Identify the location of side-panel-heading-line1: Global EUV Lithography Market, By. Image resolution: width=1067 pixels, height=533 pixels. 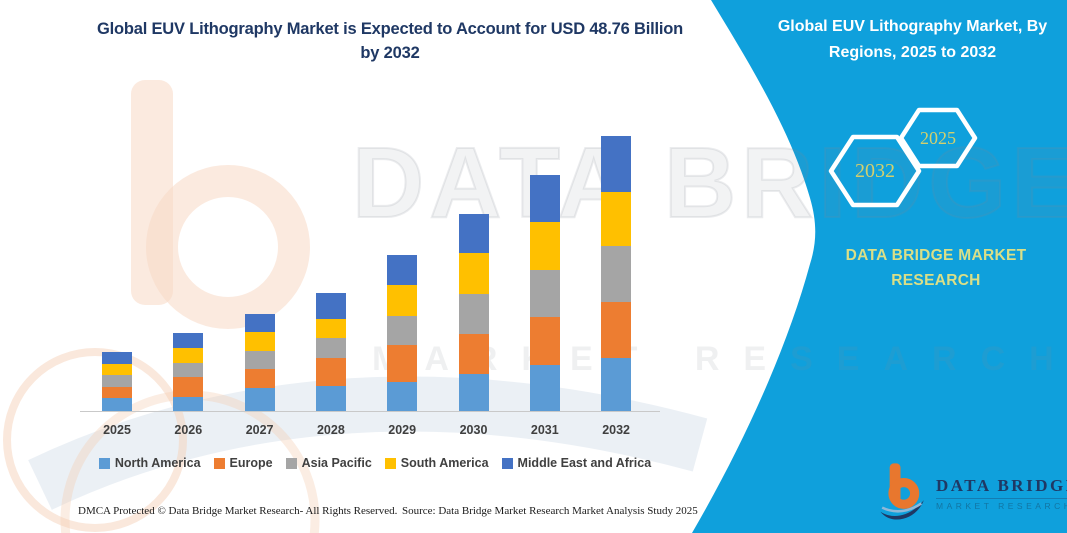
(912, 26).